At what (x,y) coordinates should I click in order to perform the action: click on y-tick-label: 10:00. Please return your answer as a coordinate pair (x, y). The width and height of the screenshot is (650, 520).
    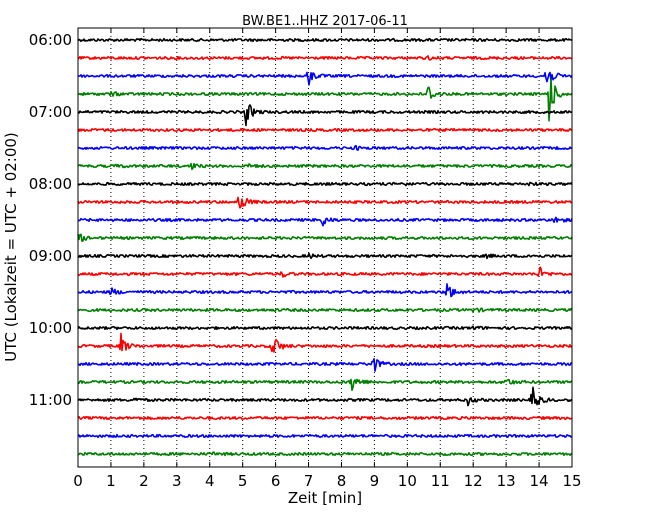
    Looking at the image, I should click on (50, 328).